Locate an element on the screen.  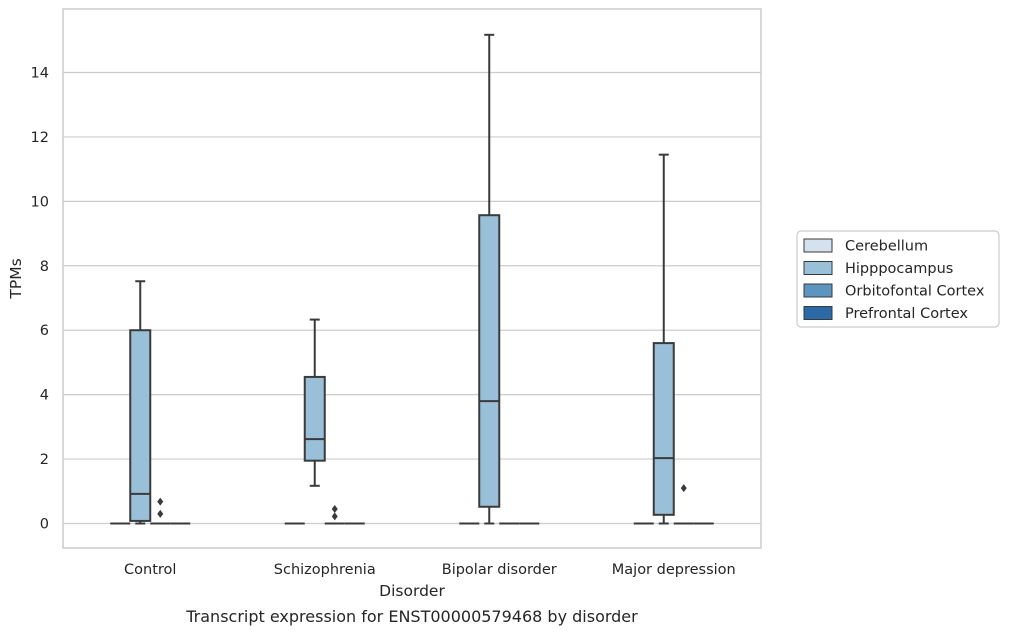
legend-label: Cerebellum is located at coordinates (886, 247).